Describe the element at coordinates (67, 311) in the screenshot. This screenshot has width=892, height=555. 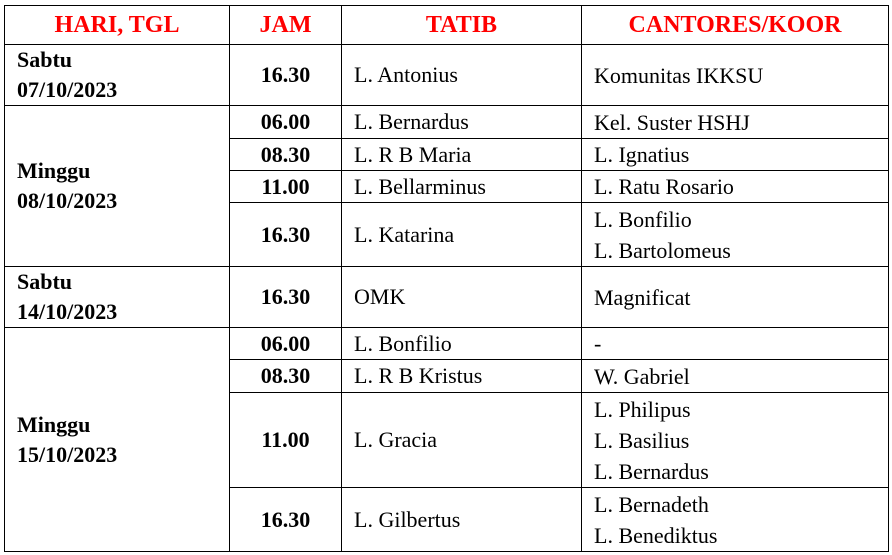
I see `date-label: 14/10/2023` at that location.